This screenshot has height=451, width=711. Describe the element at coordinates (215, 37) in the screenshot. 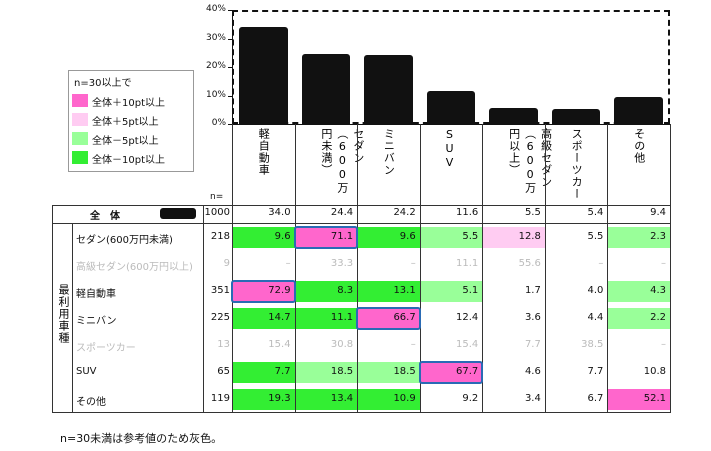

I see `y-tick-label: 30%` at that location.